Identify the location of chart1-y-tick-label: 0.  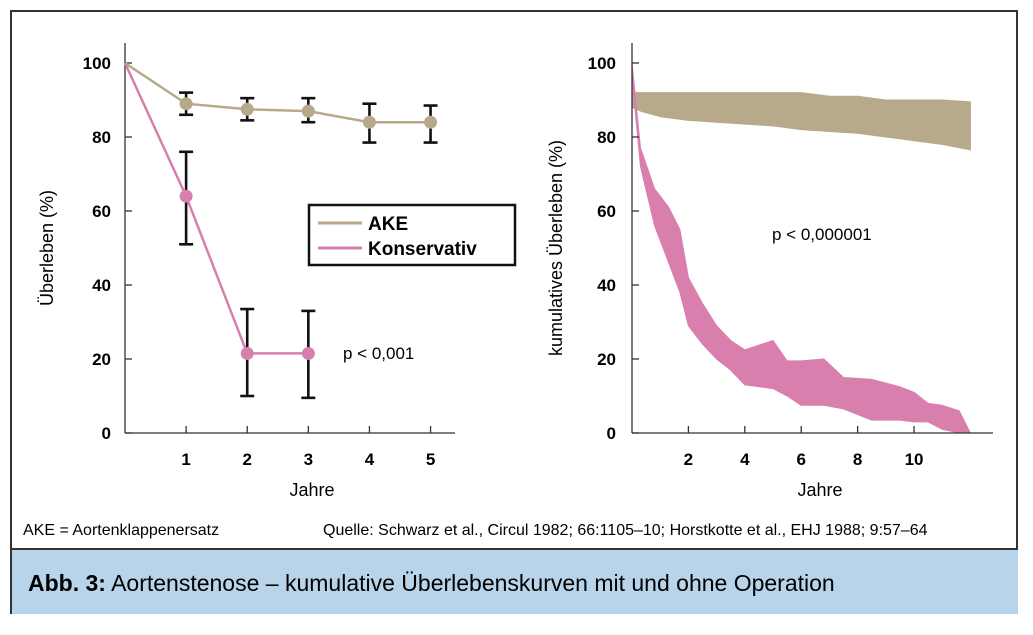
(106, 433).